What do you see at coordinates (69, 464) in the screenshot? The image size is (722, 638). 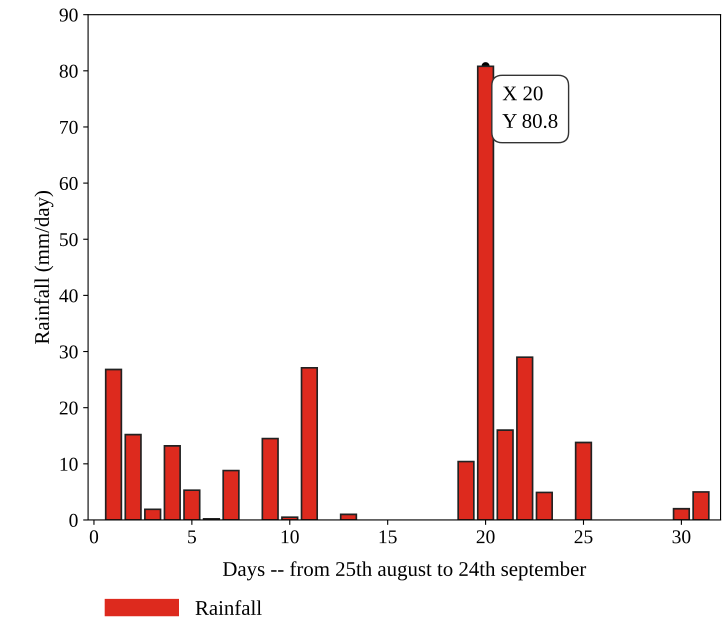 I see `y-tick-label: 10` at bounding box center [69, 464].